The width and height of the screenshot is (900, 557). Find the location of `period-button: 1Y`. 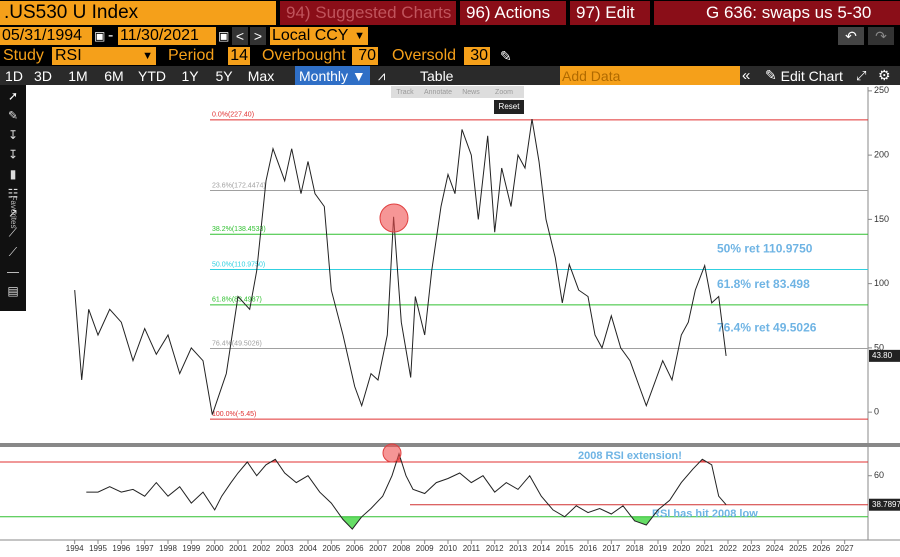

period-button: 1Y is located at coordinates (190, 75).